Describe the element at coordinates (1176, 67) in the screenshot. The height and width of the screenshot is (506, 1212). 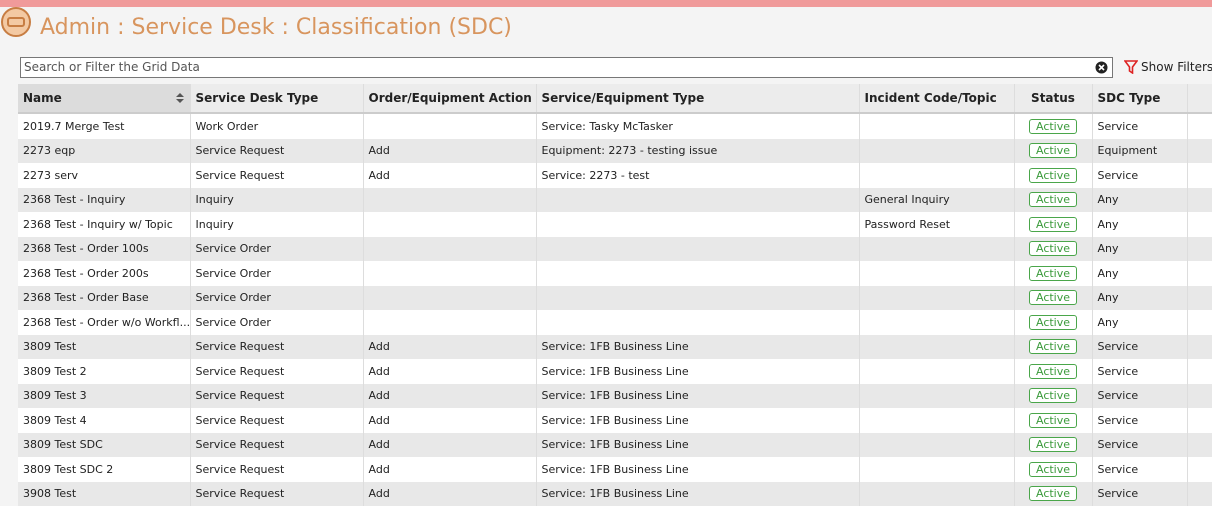
I see `show-filters-label: Show Filters` at that location.